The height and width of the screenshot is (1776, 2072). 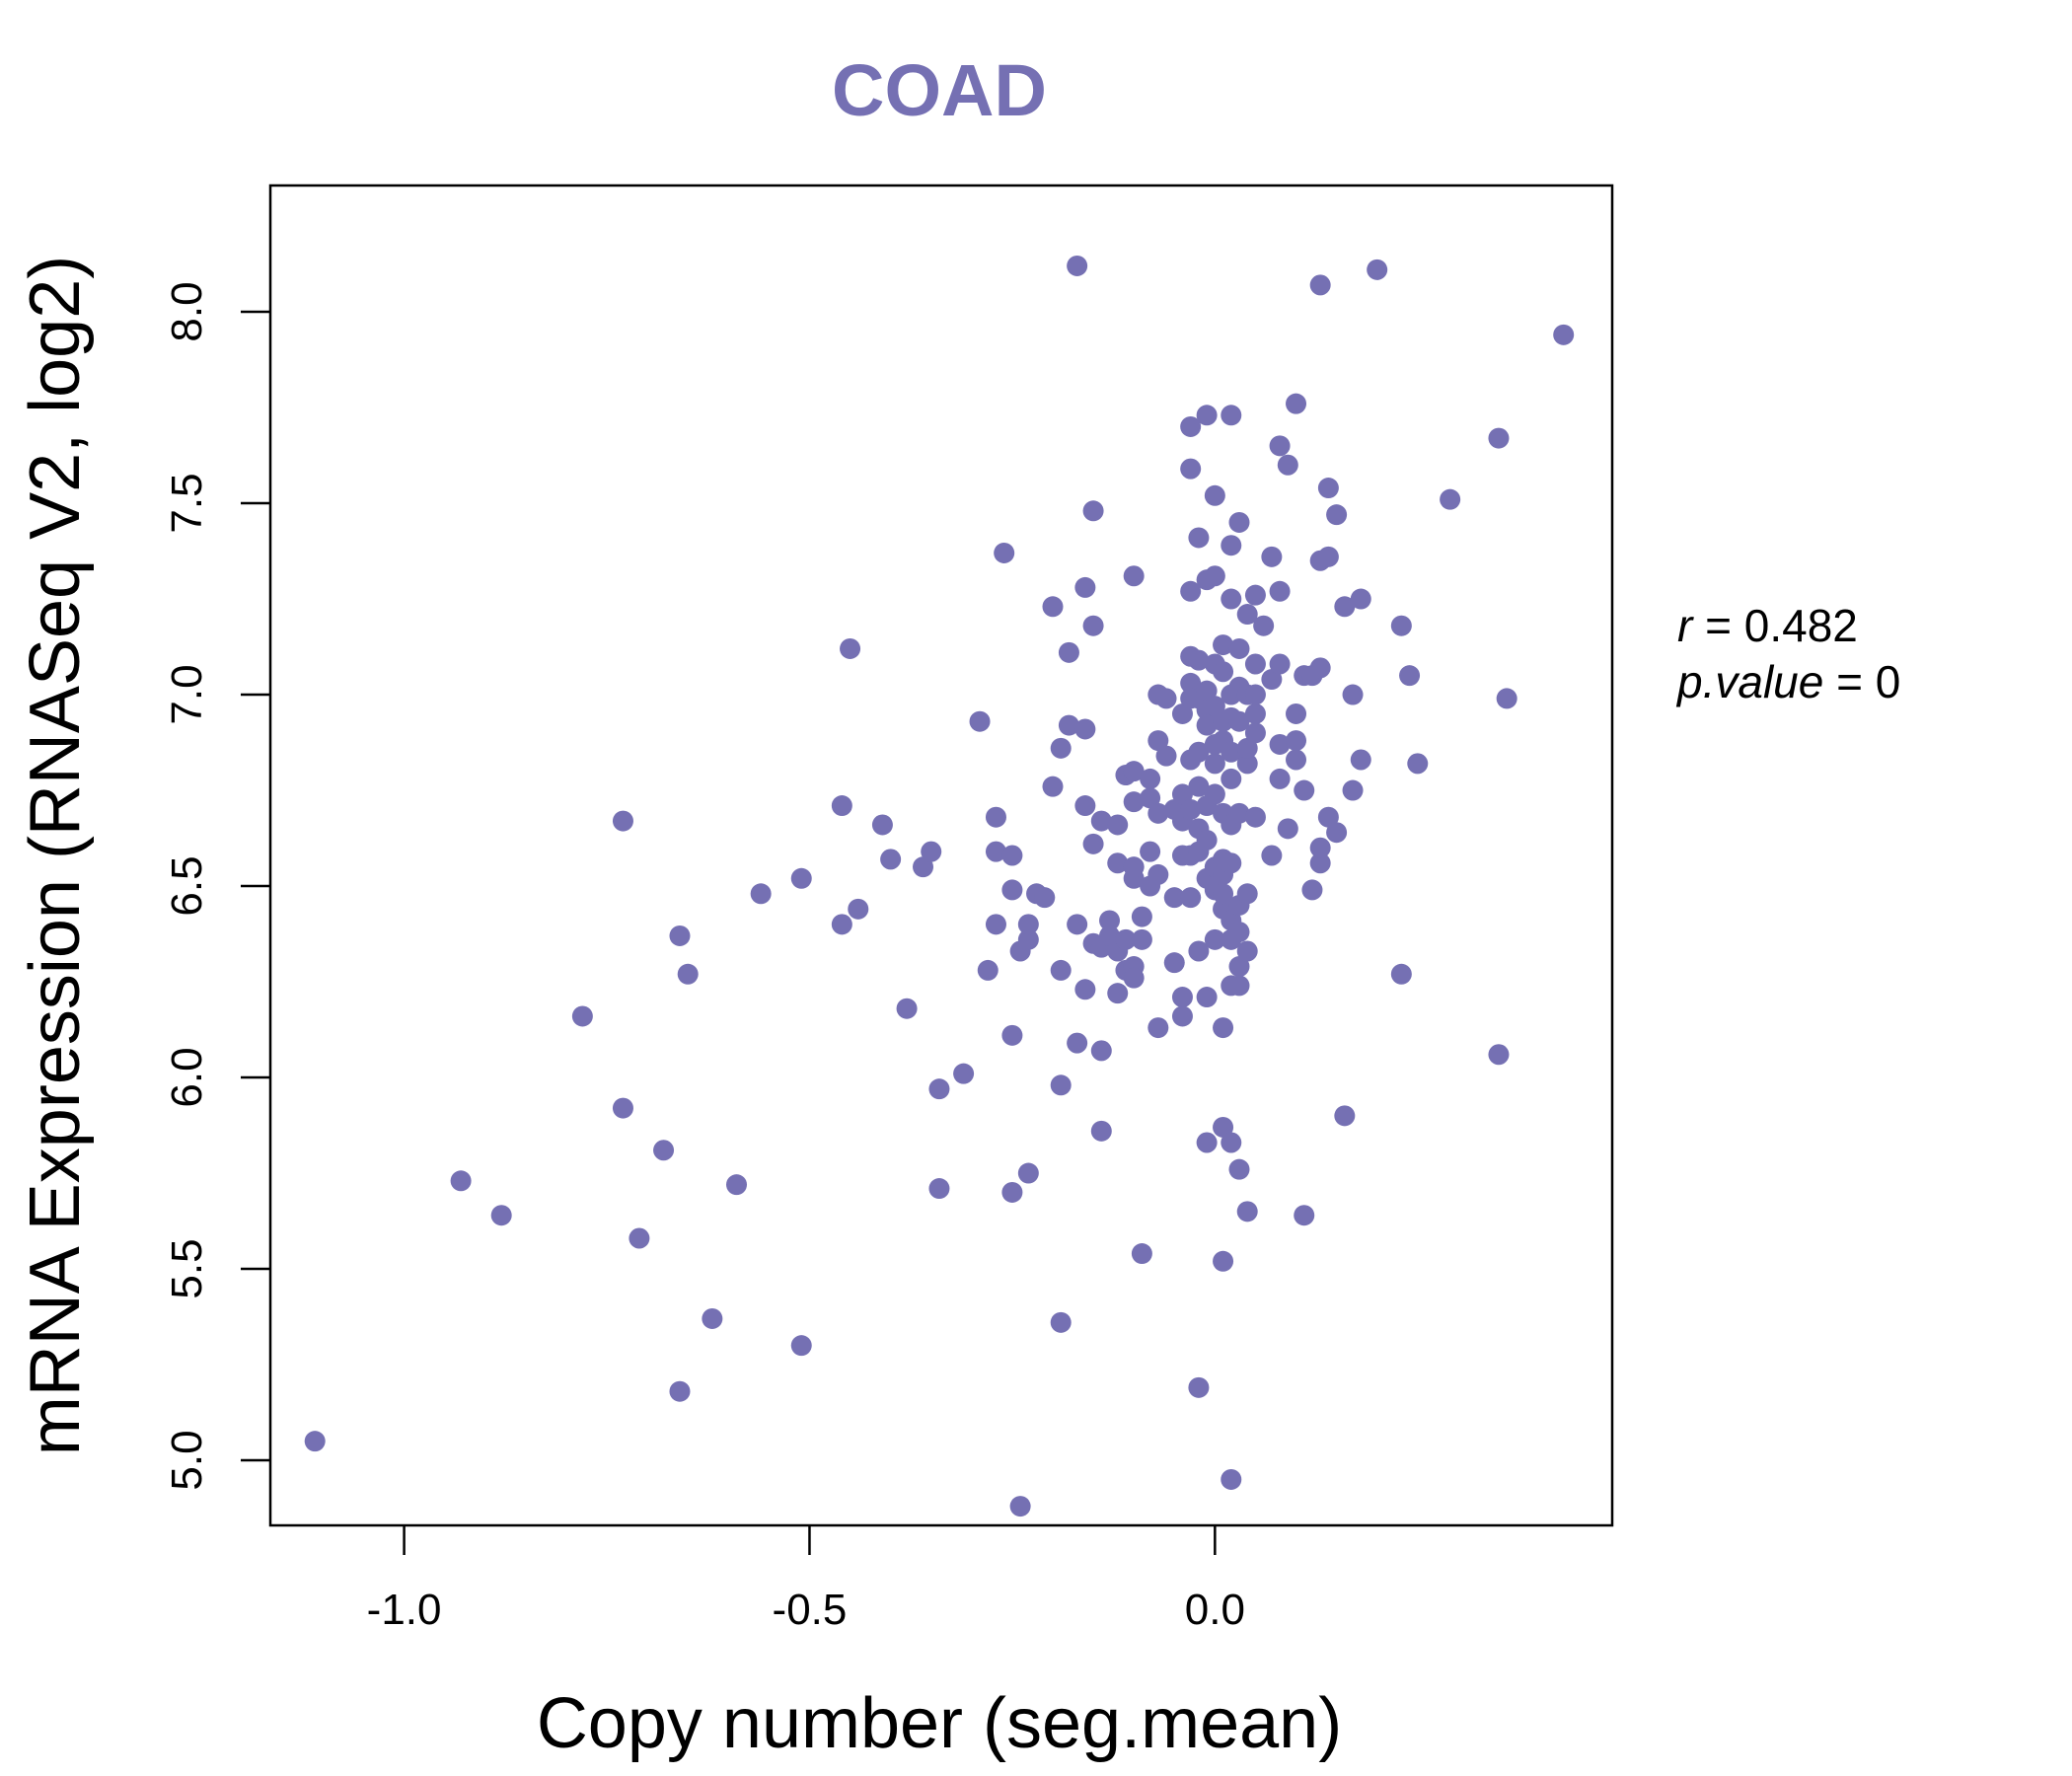 What do you see at coordinates (1749, 681) in the screenshot?
I see `p-label: p.value` at bounding box center [1749, 681].